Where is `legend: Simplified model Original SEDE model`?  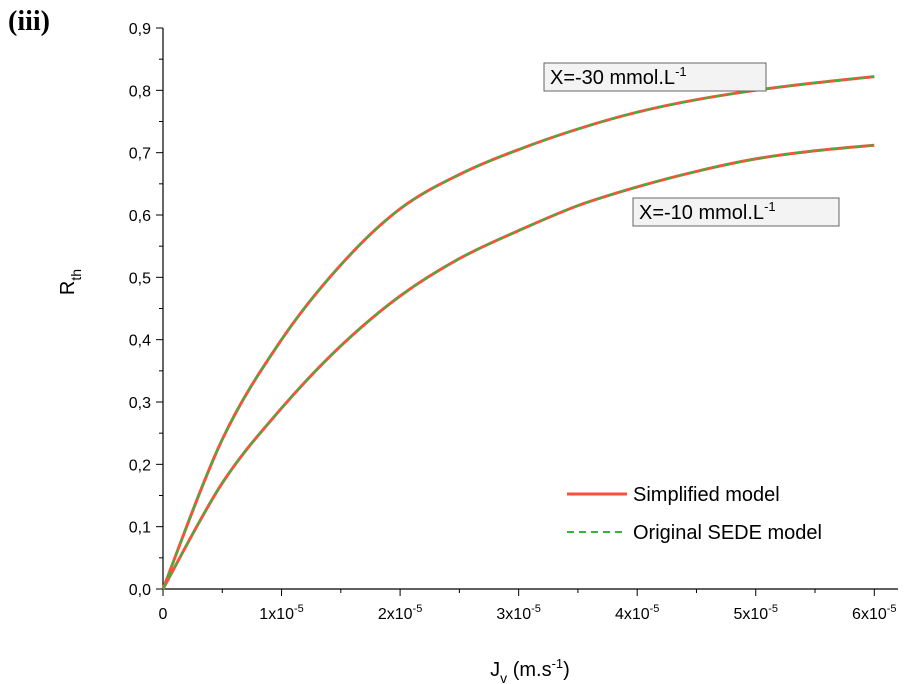
legend: Simplified model Original SEDE model is located at coordinates (694, 514).